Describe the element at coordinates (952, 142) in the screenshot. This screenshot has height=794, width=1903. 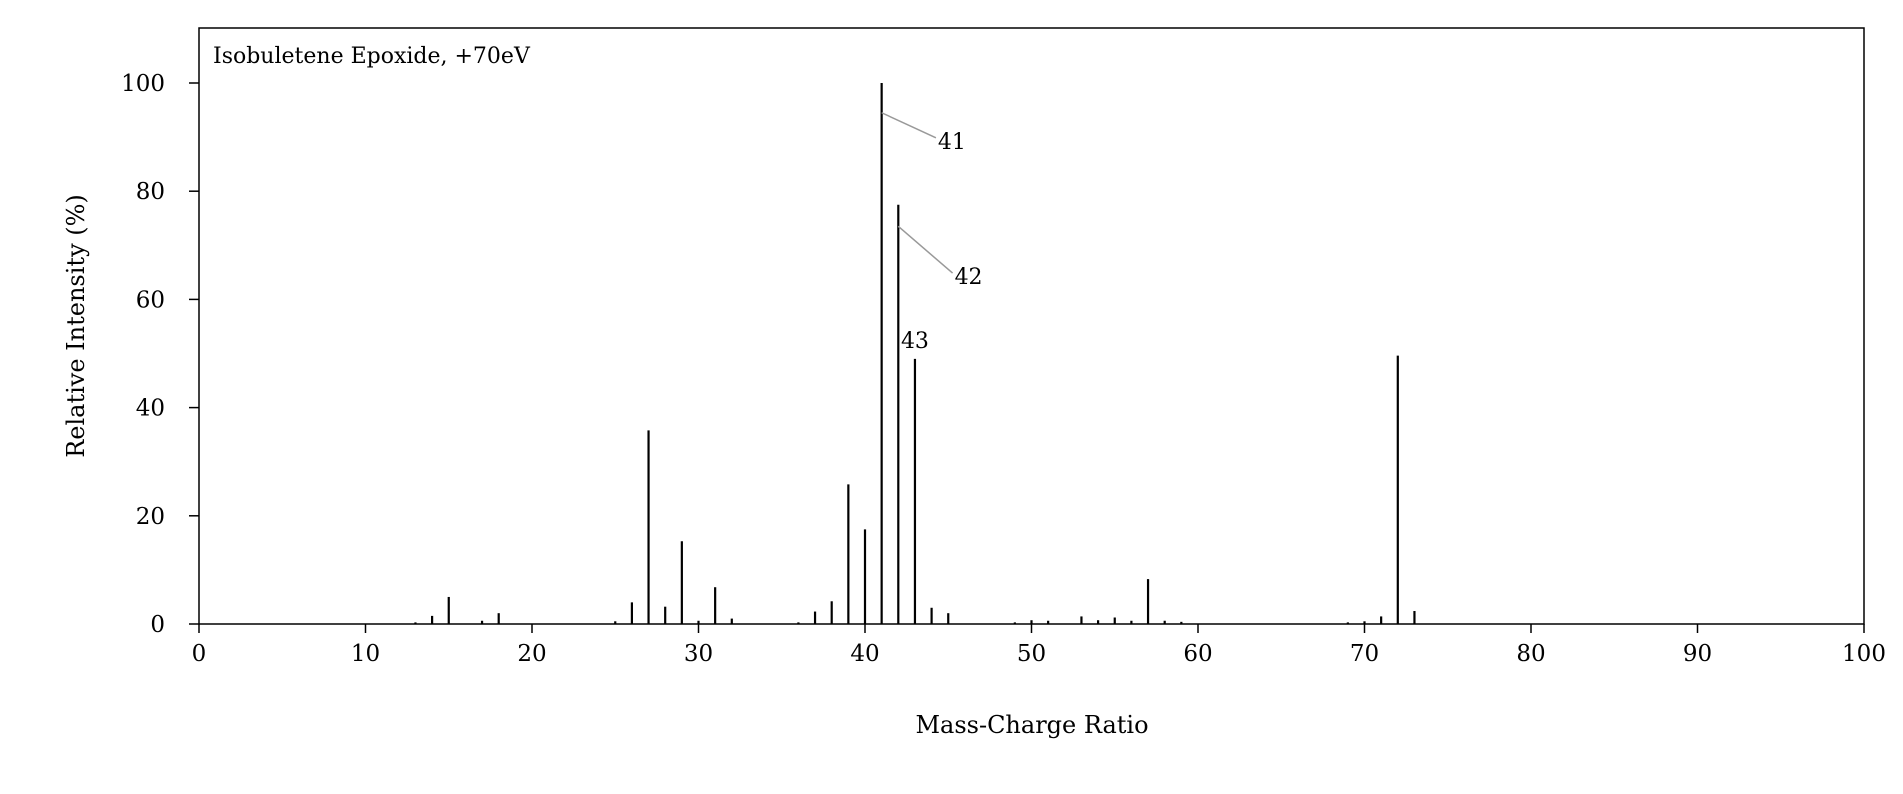
I see `peak-annotation-label: 41` at that location.